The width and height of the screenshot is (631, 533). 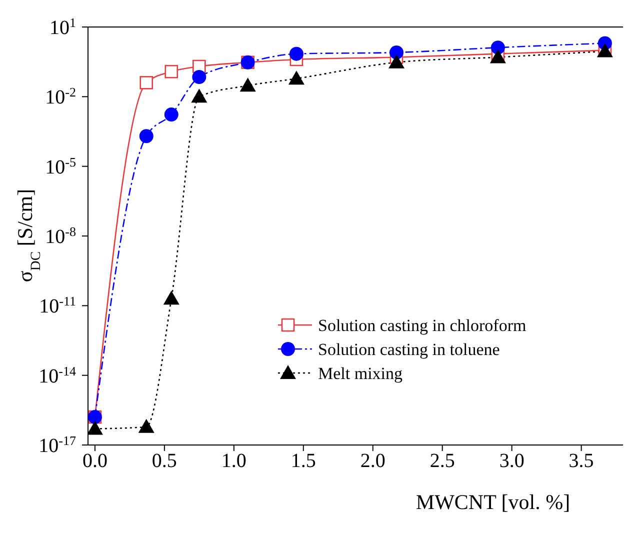 I want to click on y-tick-label: 10$^{-17}$, so click(x=57, y=444).